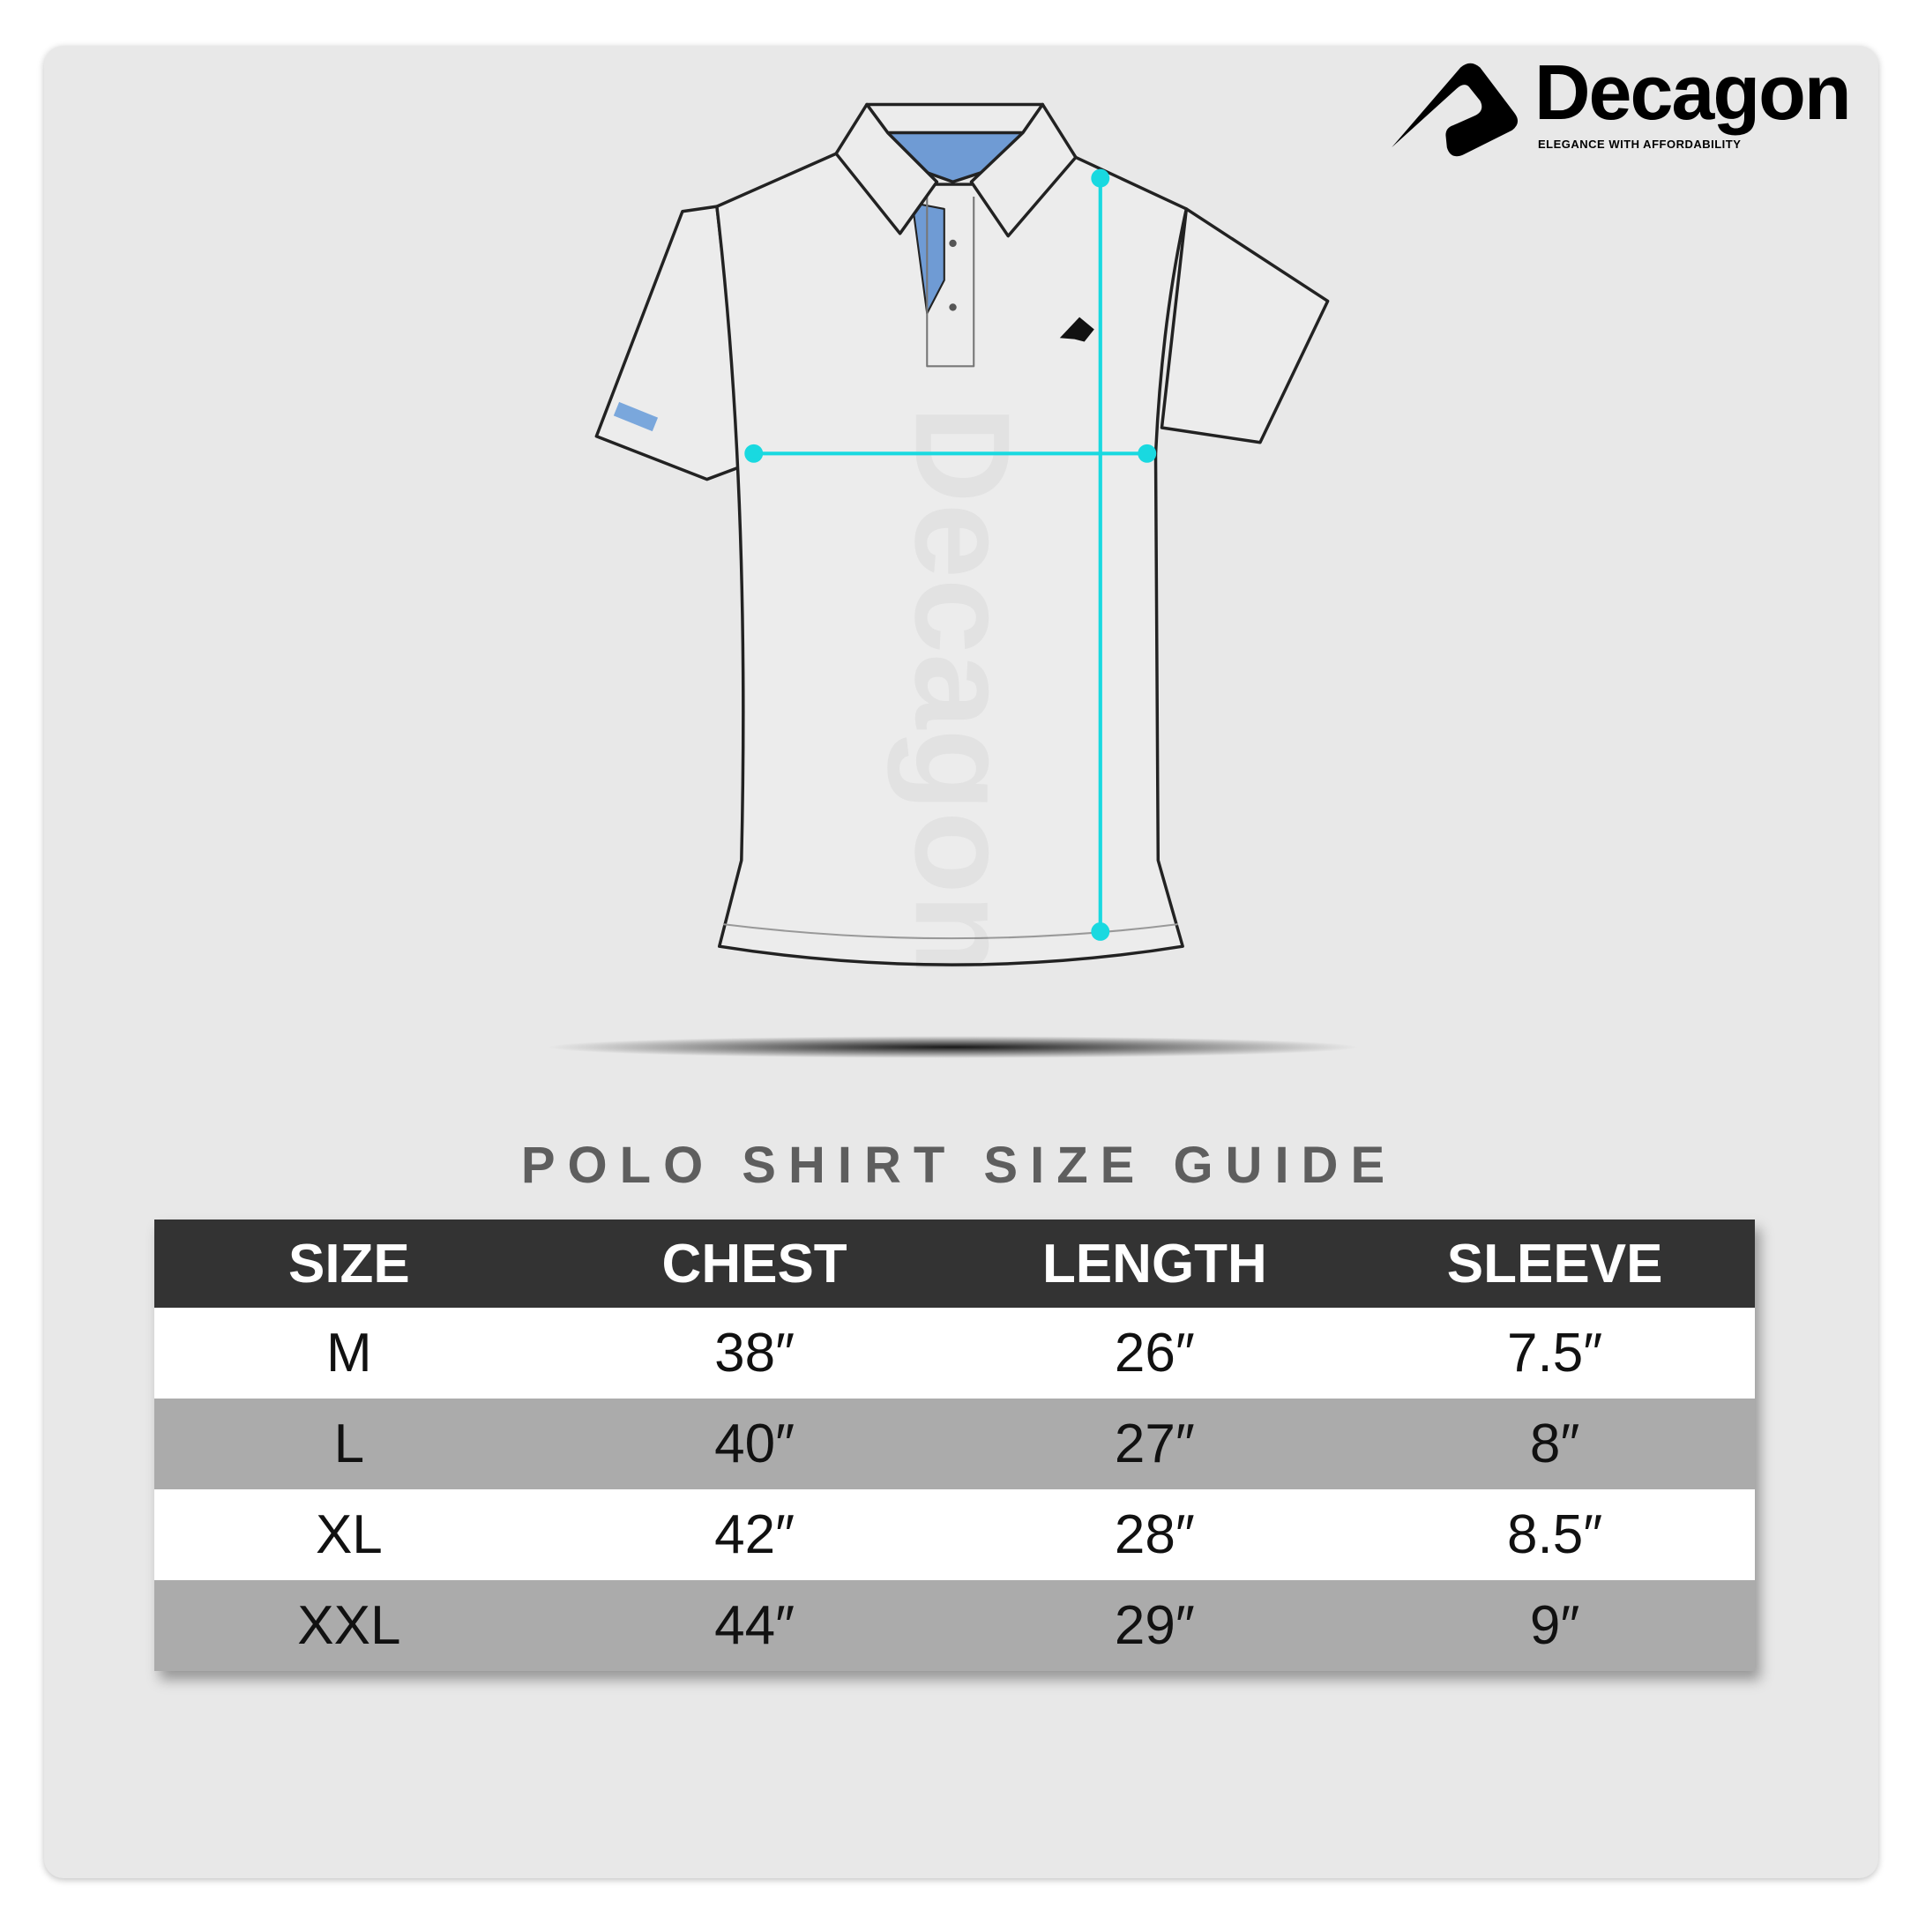 Image resolution: width=1918 pixels, height=1932 pixels. Describe the element at coordinates (886, 168) in the screenshot. I see `collar-left-flap` at that location.